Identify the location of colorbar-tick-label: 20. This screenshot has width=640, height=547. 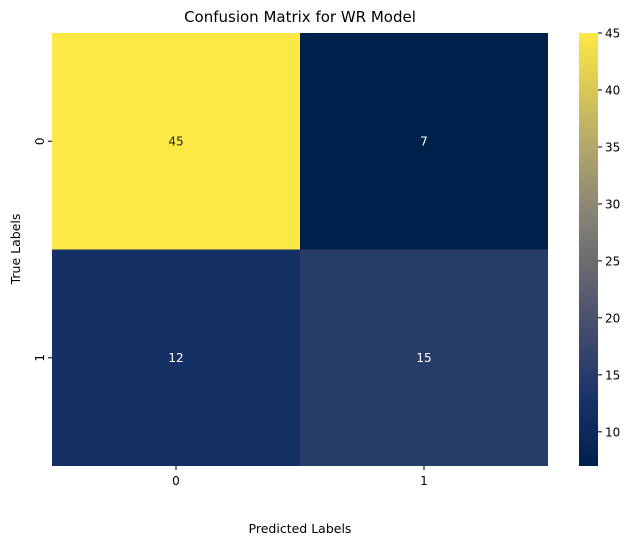
(612, 318).